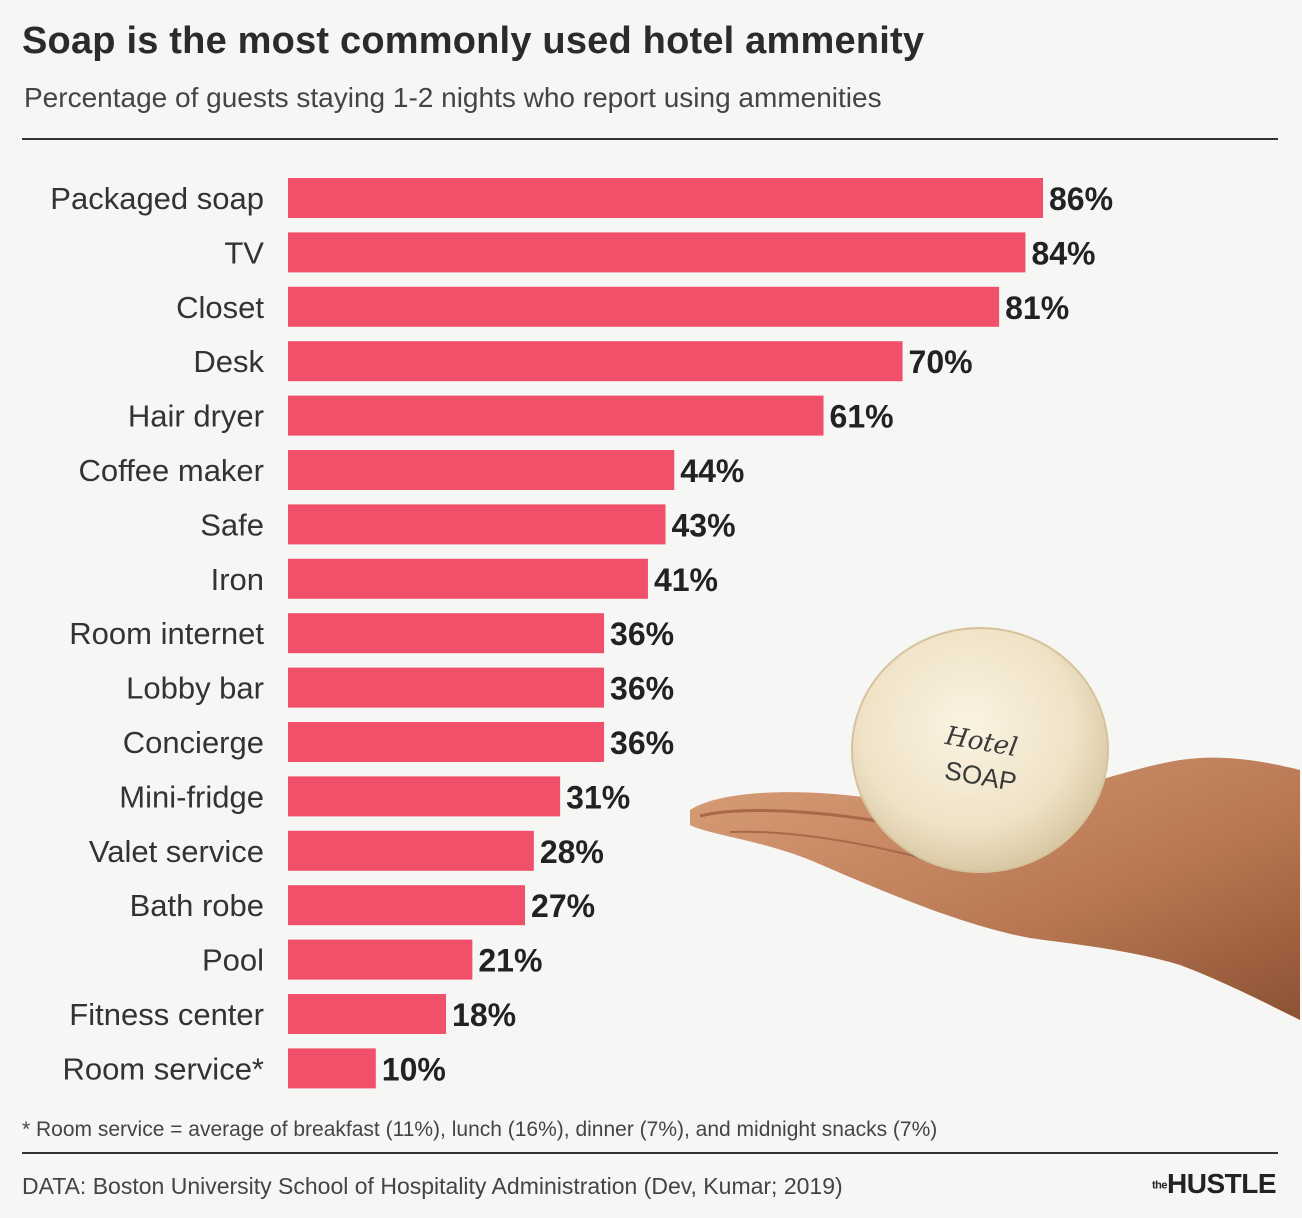 This screenshot has height=1218, width=1302. Describe the element at coordinates (862, 417) in the screenshot. I see `value-label: 61%` at that location.